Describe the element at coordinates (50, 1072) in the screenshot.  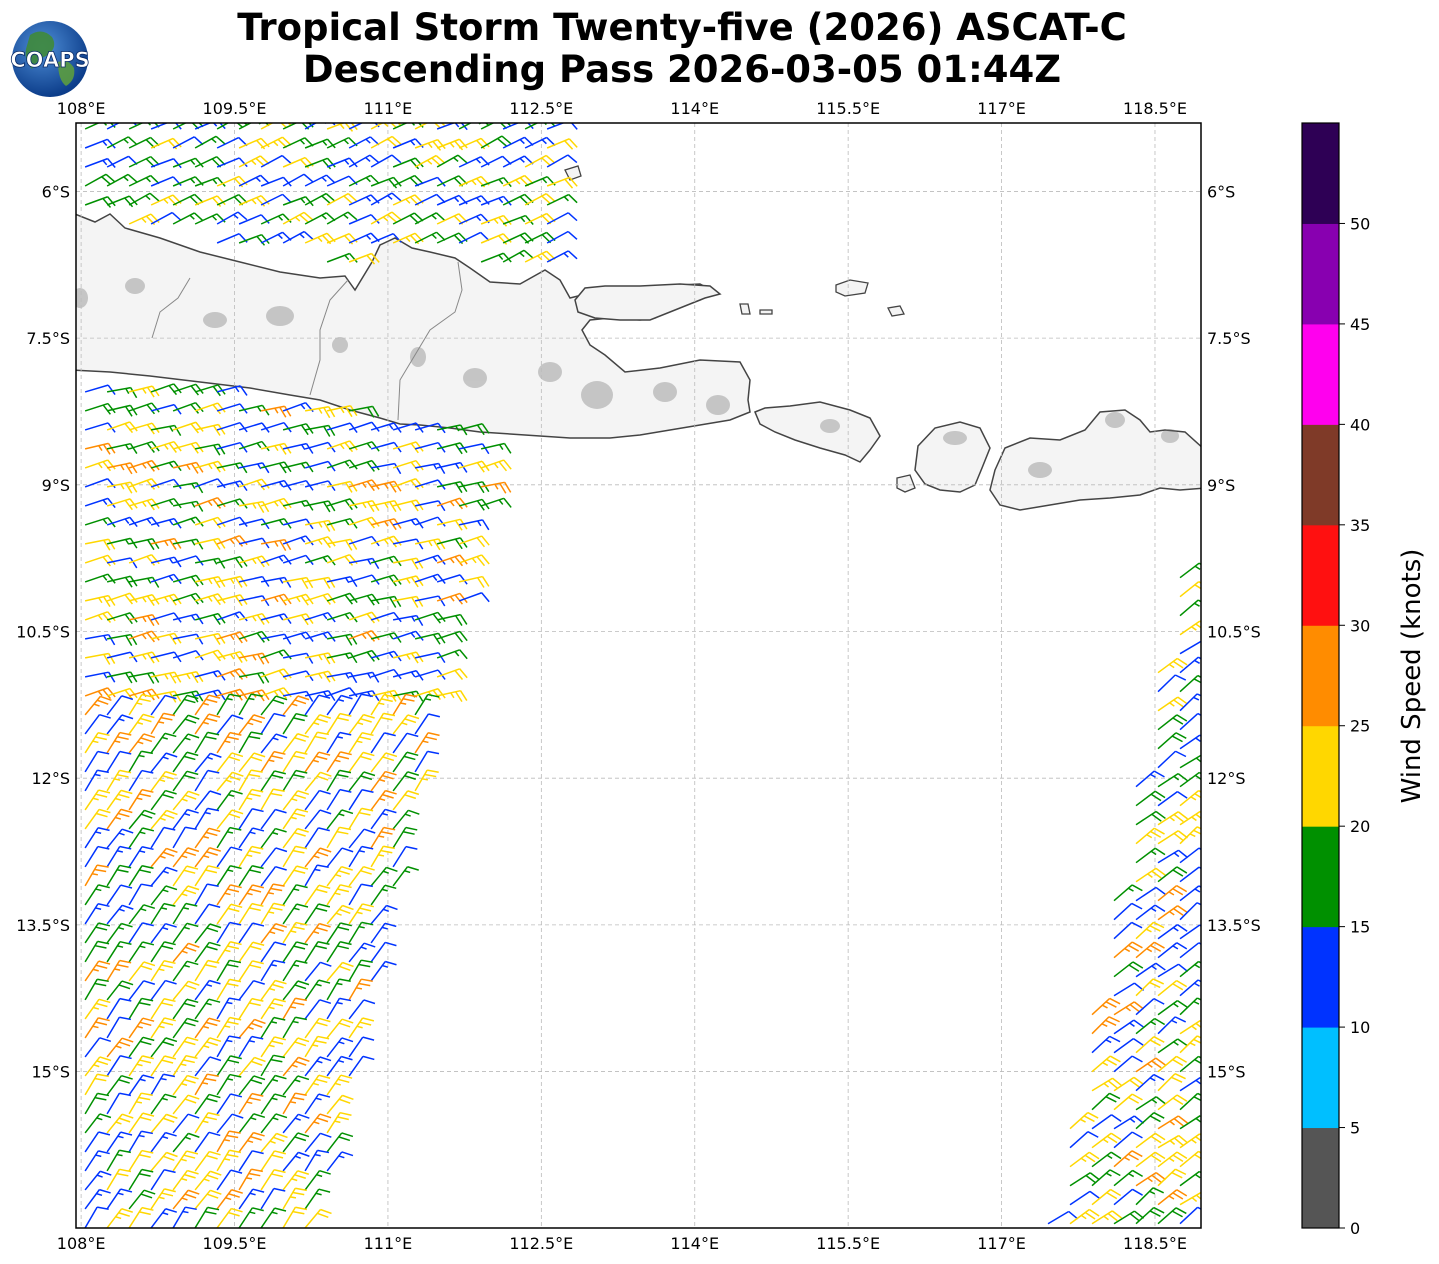
I see `lat-tick-label-left: 15°S` at that location.